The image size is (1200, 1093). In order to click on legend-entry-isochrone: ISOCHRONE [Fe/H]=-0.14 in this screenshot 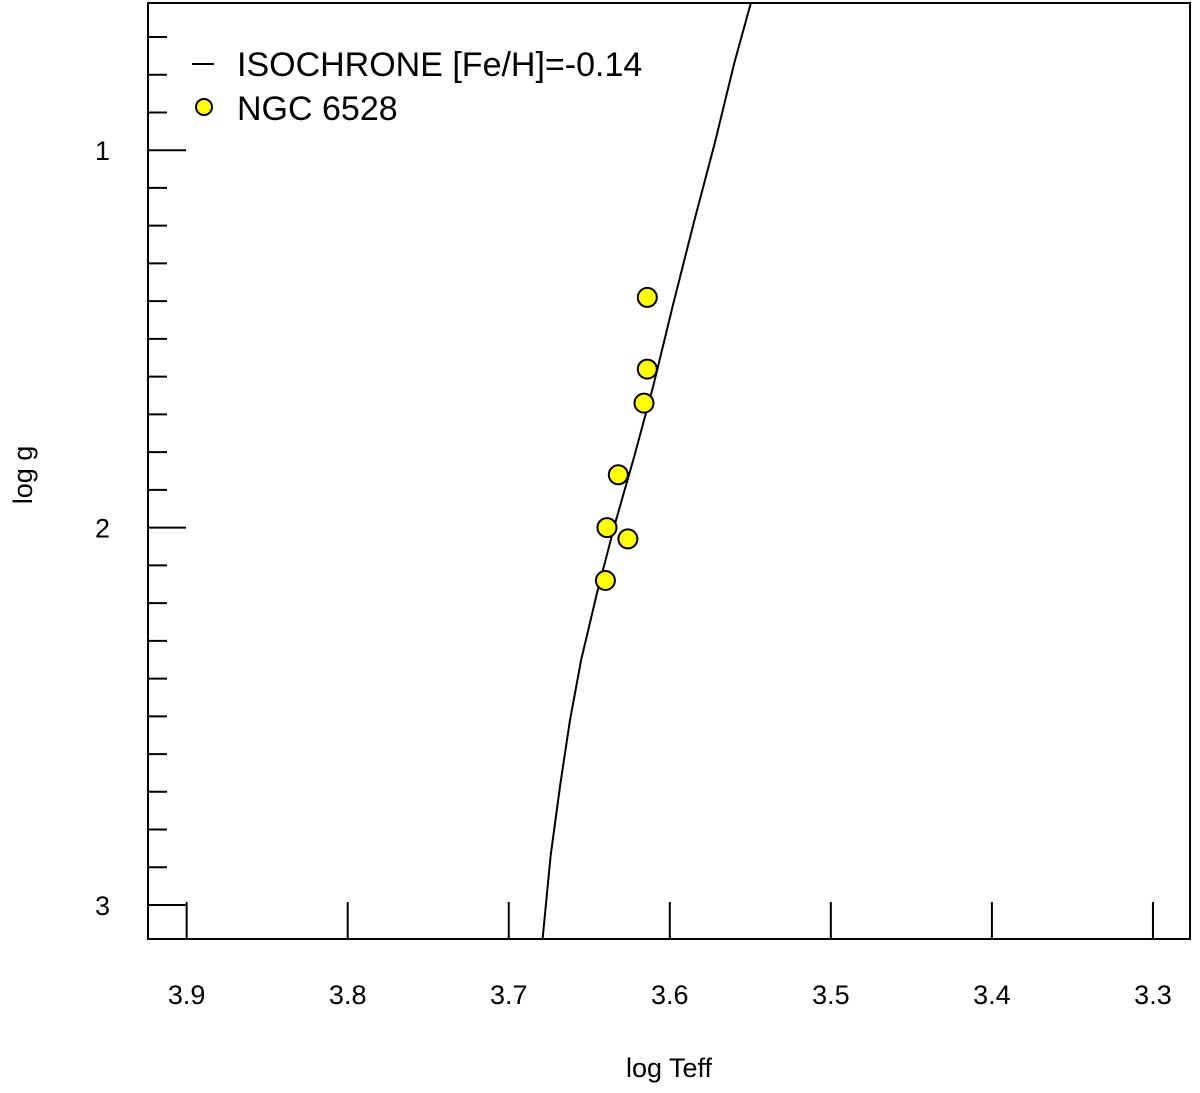, I will do `click(439, 65)`.